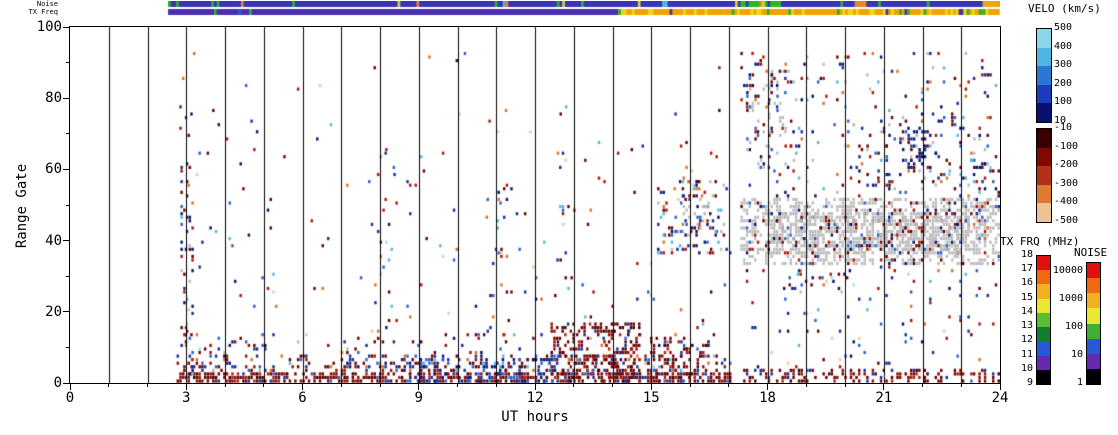 The image size is (1118, 435). What do you see at coordinates (1040, 241) in the screenshot?
I see `txfrq-colorbar-title: TX FRQ (MHz)` at bounding box center [1040, 241].